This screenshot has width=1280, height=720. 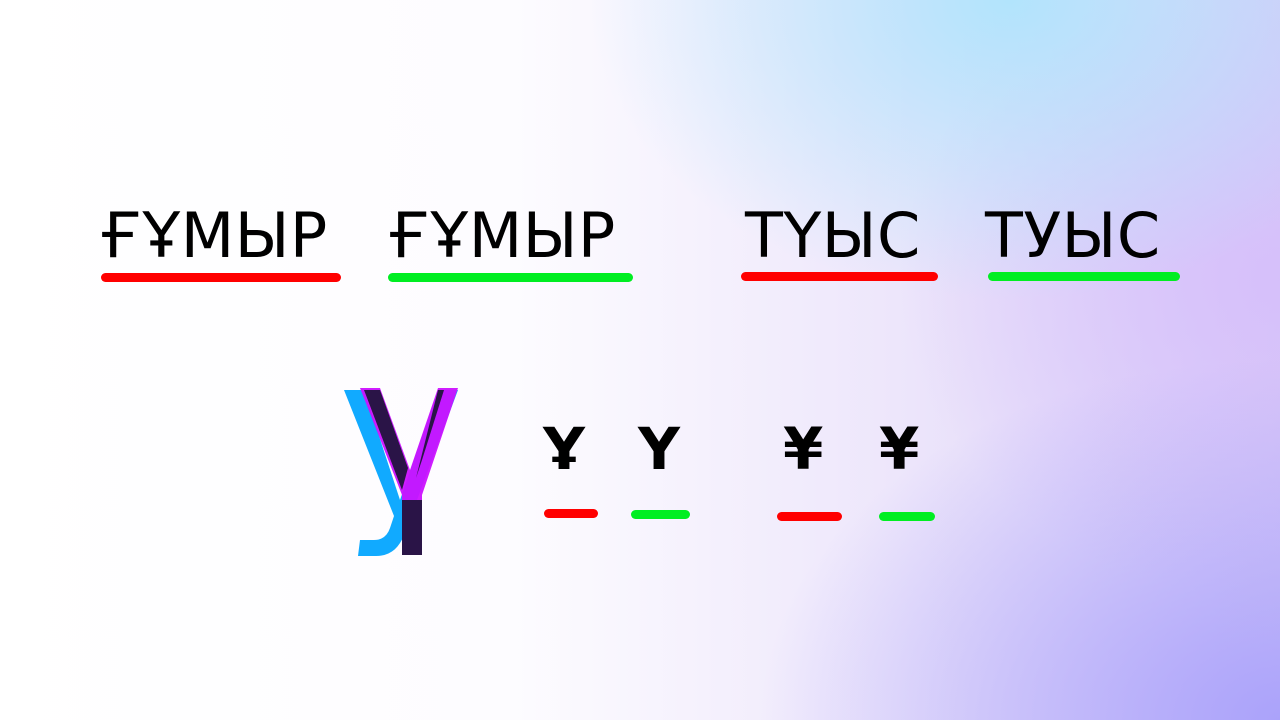 What do you see at coordinates (410, 470) in the screenshot?
I see `overlapping-letter-u-icon` at bounding box center [410, 470].